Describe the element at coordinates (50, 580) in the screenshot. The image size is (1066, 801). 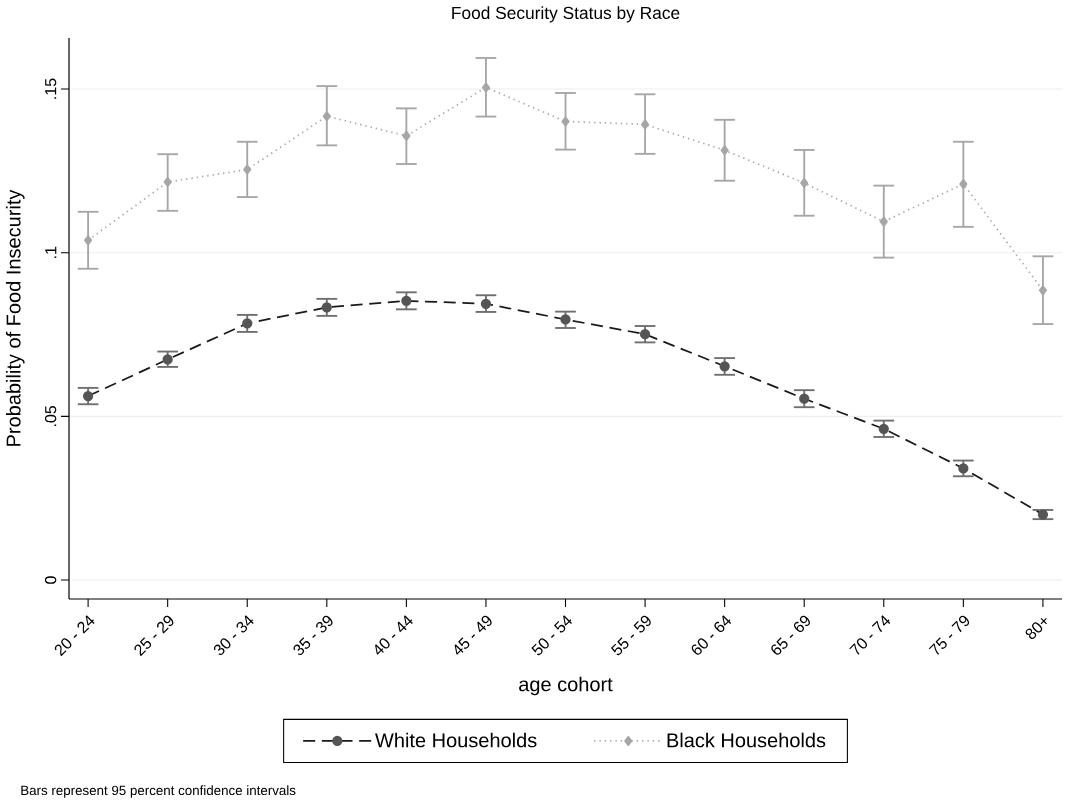
I see `y-tick-label: 0` at that location.